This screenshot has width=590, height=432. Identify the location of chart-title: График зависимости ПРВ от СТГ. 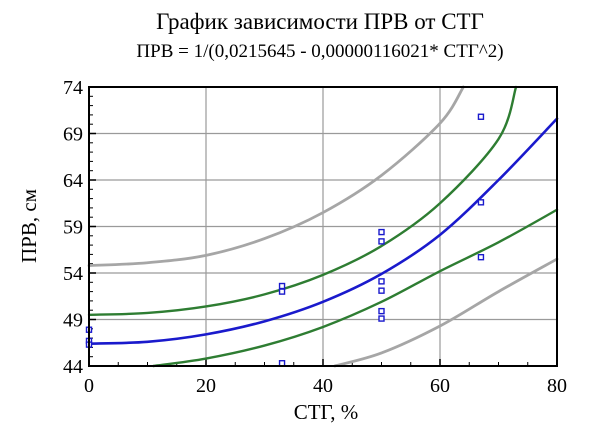
(320, 21).